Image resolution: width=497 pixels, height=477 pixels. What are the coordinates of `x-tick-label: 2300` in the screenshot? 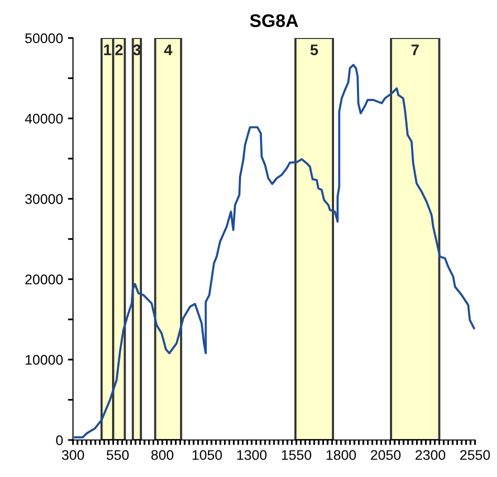 It's located at (431, 455).